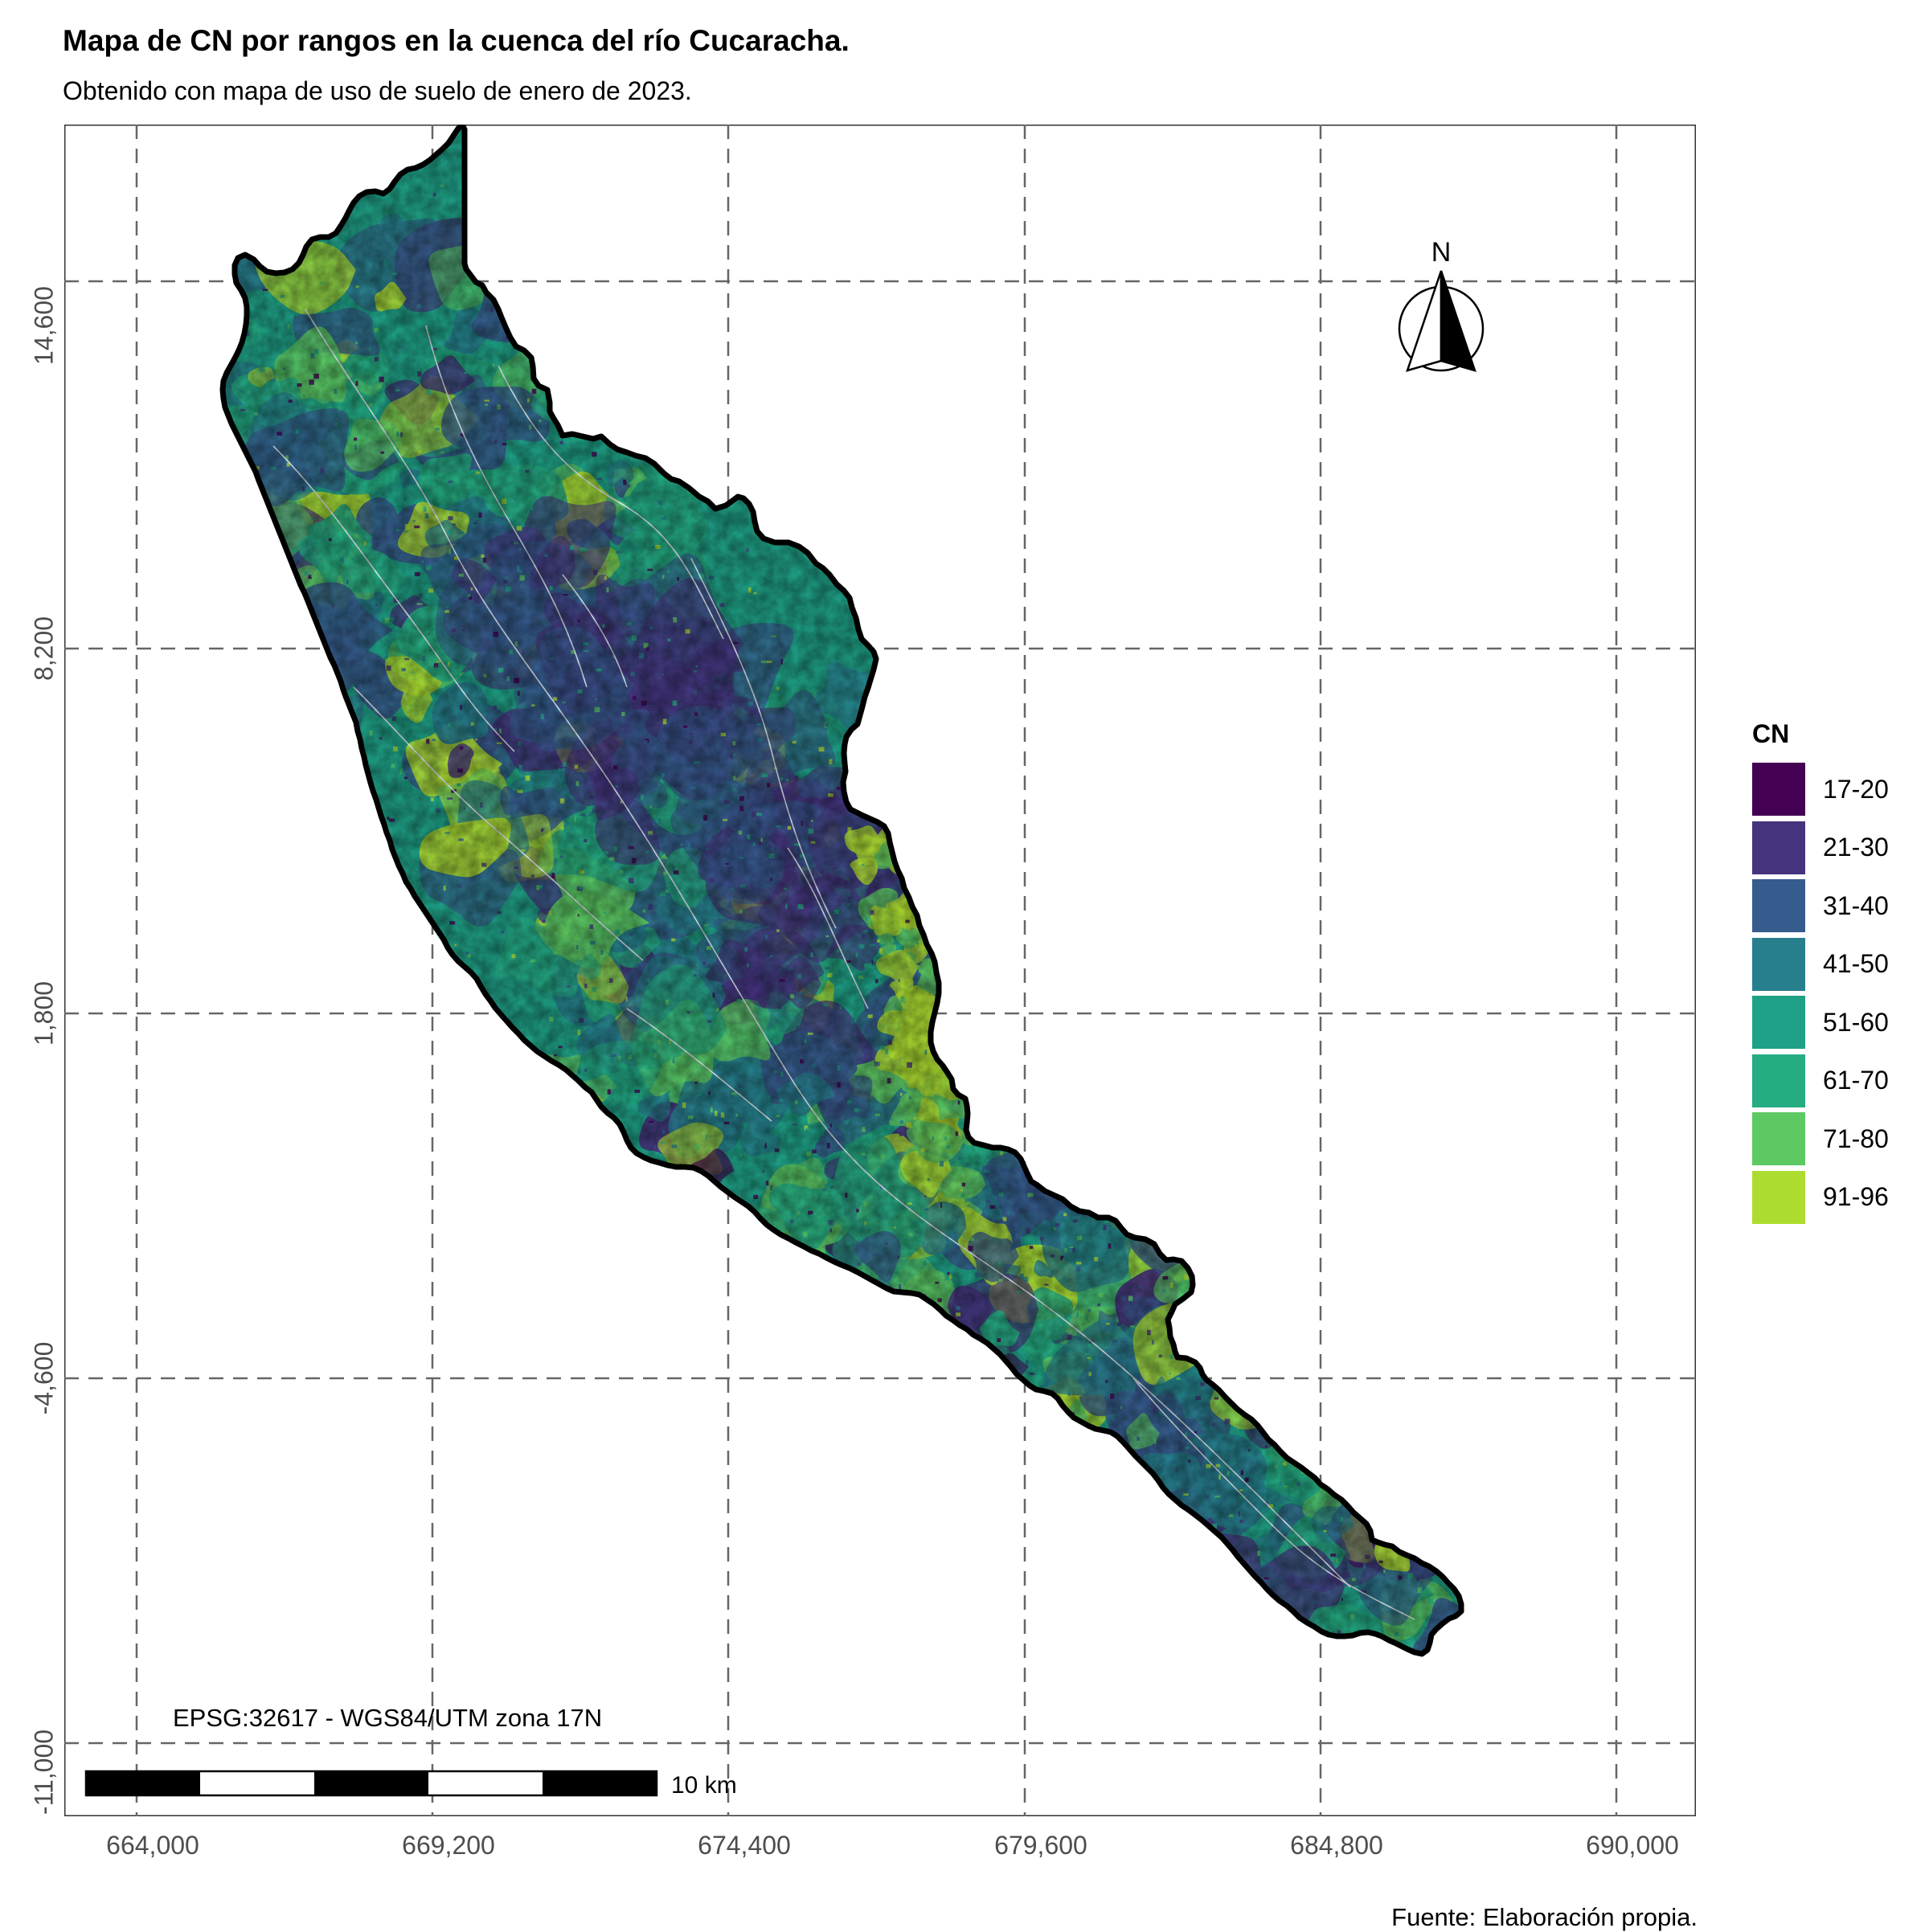  I want to click on legend-item: 91-96, so click(1820, 1198).